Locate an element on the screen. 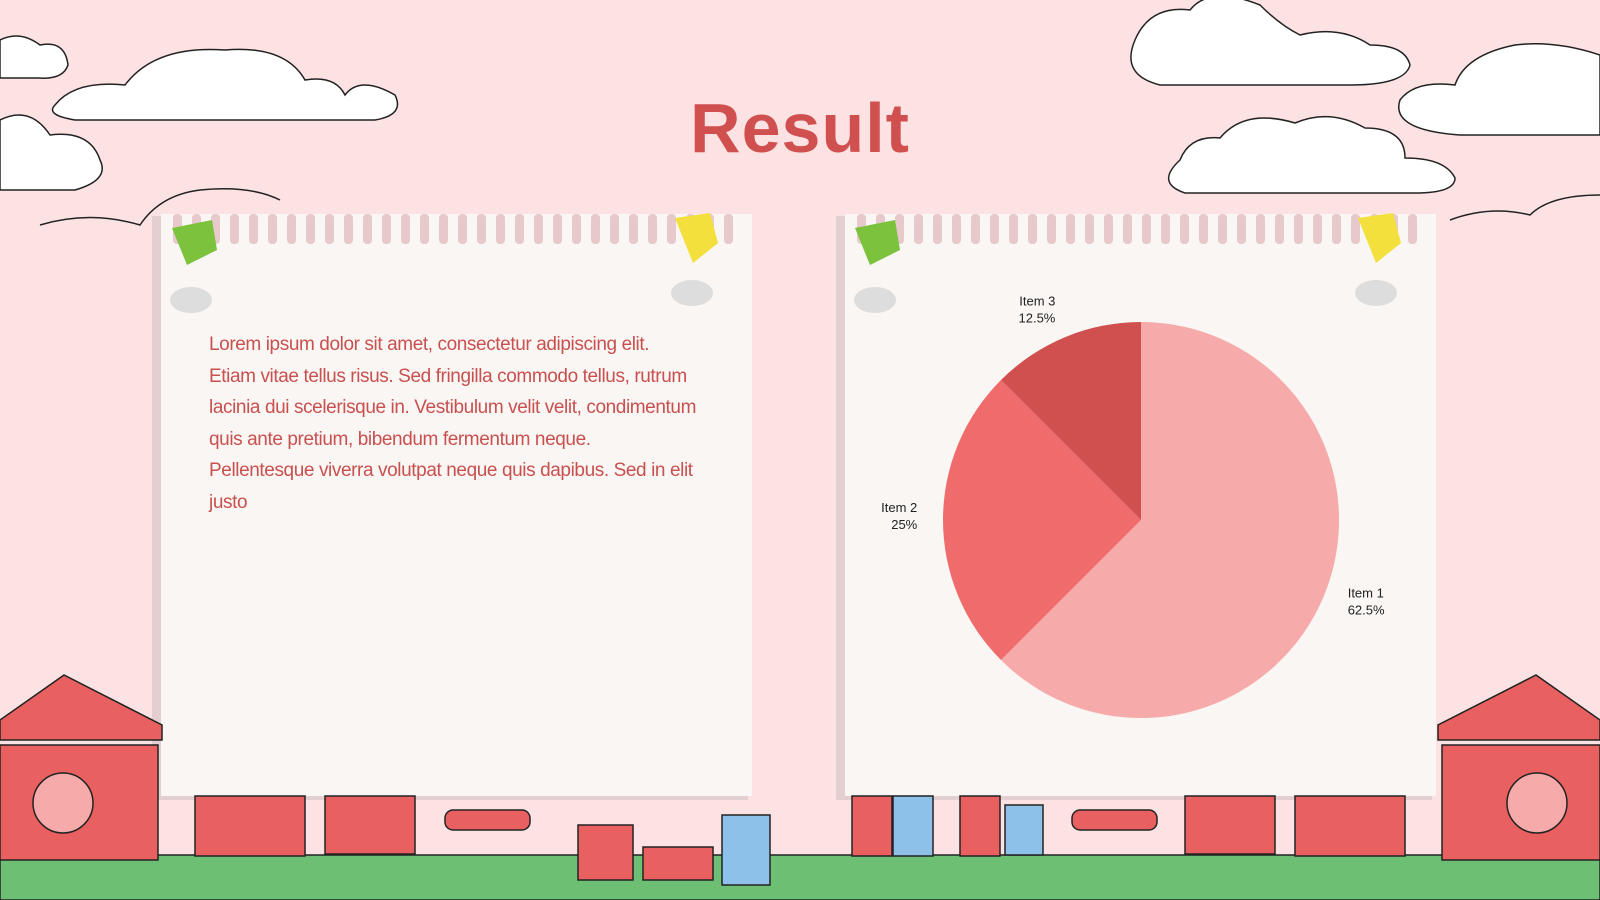  pins is located at coordinates (785, 263).